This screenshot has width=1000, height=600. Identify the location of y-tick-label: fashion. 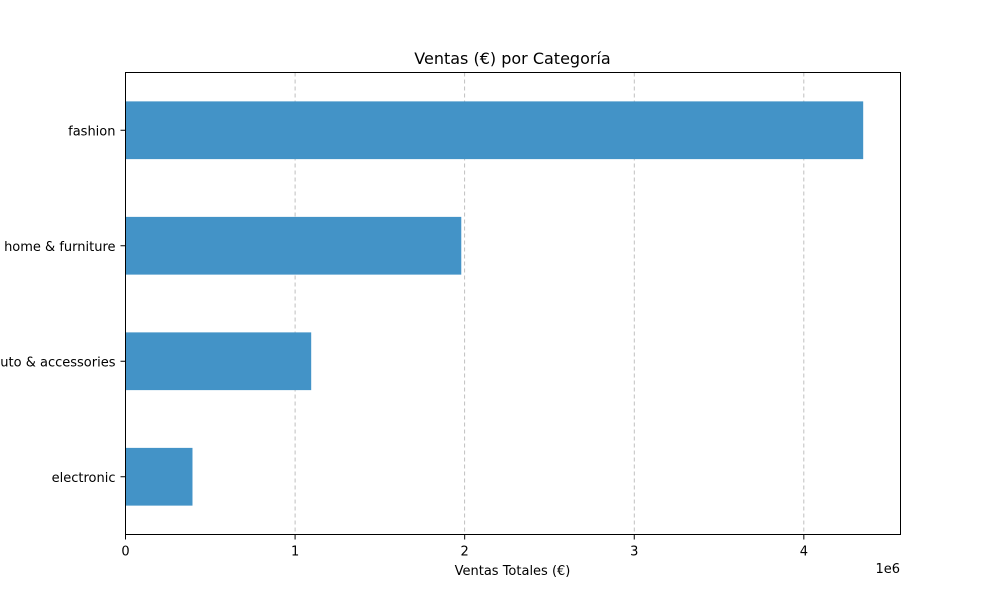
(91, 131).